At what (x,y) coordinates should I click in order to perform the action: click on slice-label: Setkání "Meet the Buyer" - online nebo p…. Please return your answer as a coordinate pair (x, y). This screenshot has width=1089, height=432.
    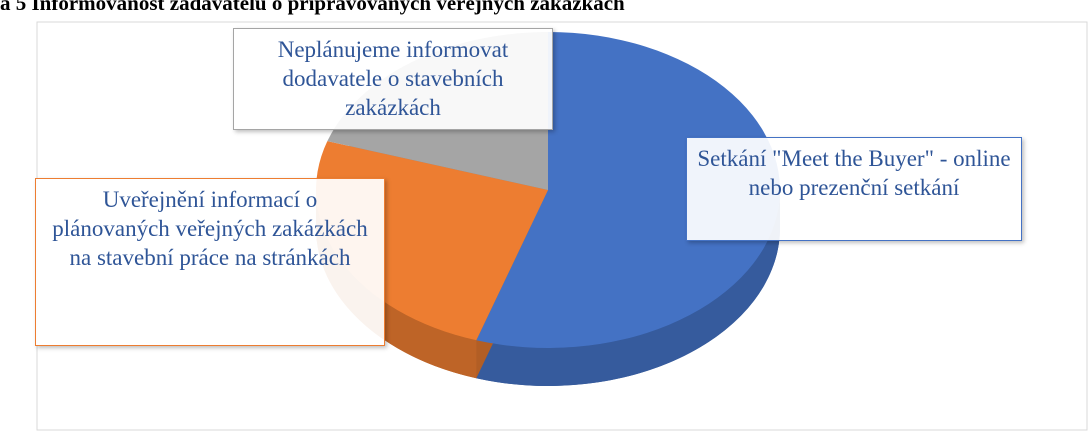
    Looking at the image, I should click on (854, 189).